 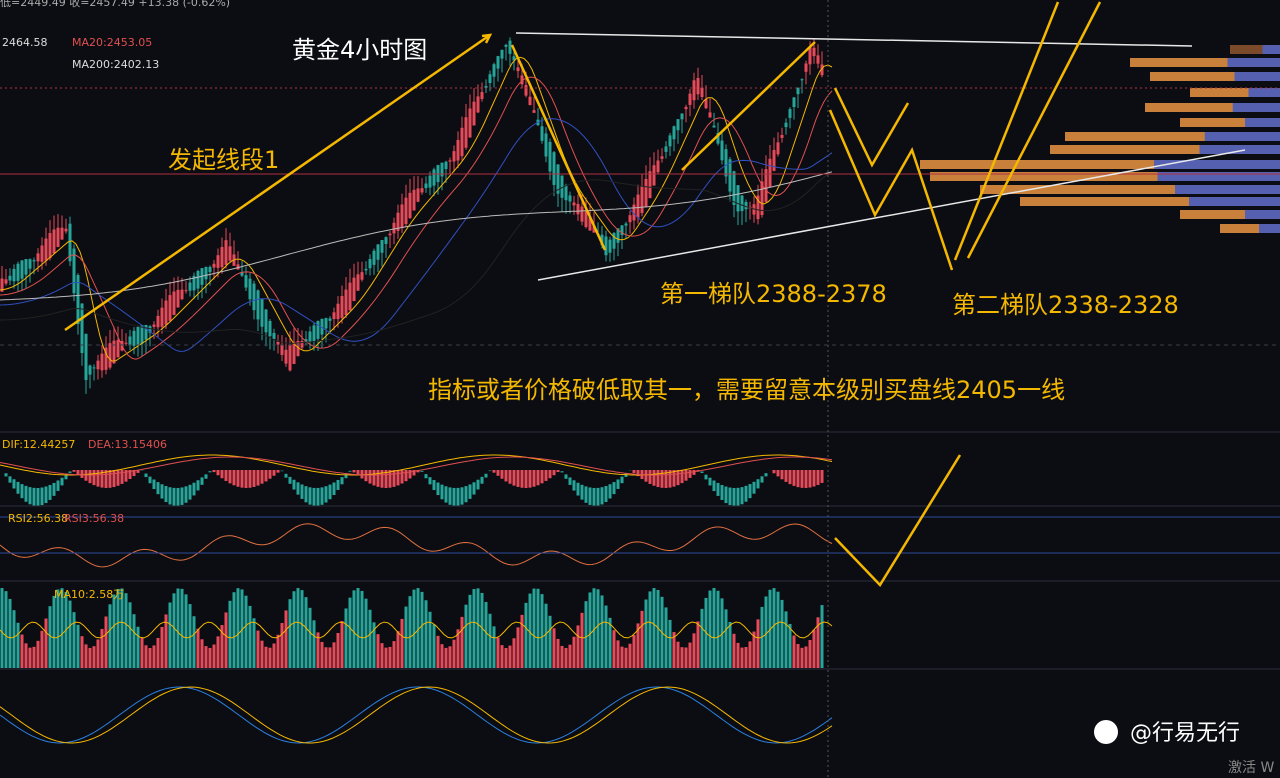 I want to click on ma20: MA20:2453.05, so click(x=112, y=42).